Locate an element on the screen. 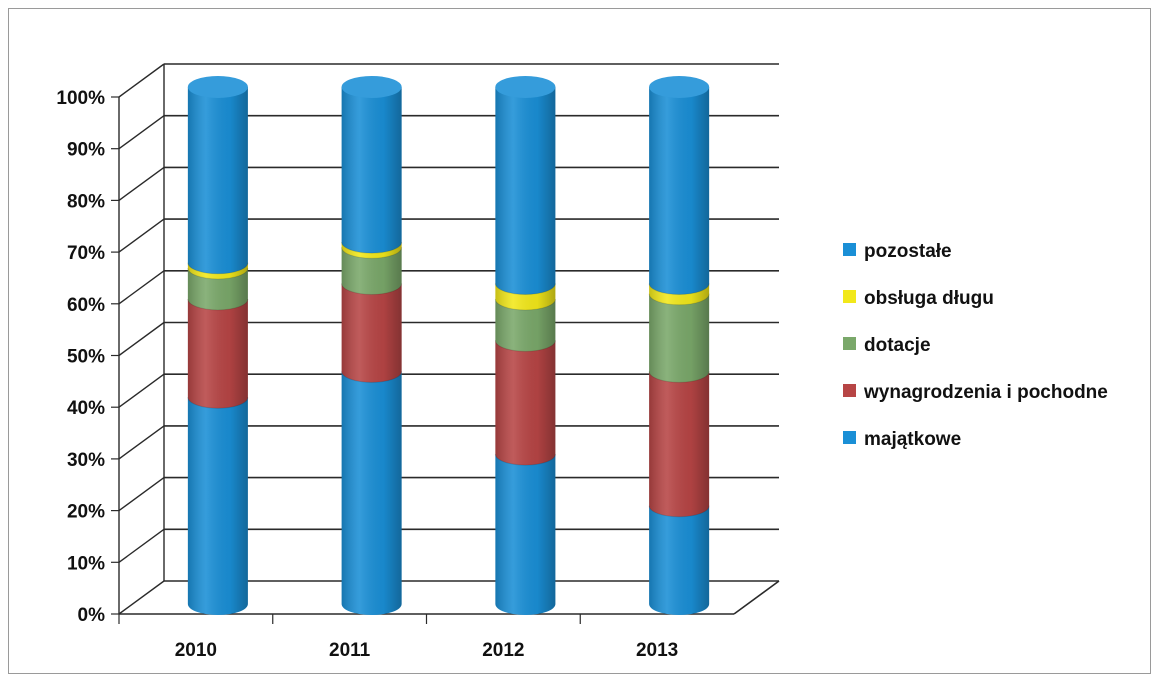 The height and width of the screenshot is (681, 1161). x-tick-label: 2012 is located at coordinates (503, 650).